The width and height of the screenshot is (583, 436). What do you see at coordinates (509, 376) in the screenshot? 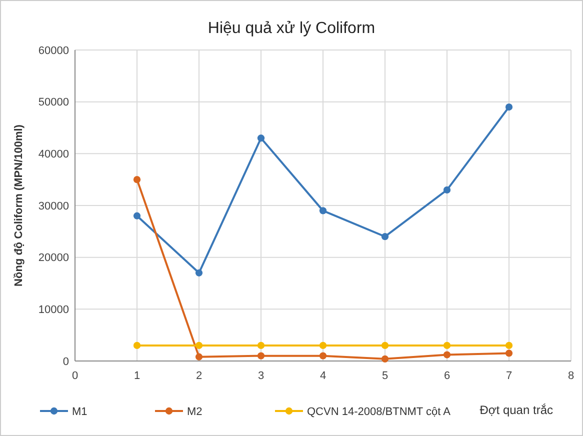
I see `x-tick-label: 7` at bounding box center [509, 376].